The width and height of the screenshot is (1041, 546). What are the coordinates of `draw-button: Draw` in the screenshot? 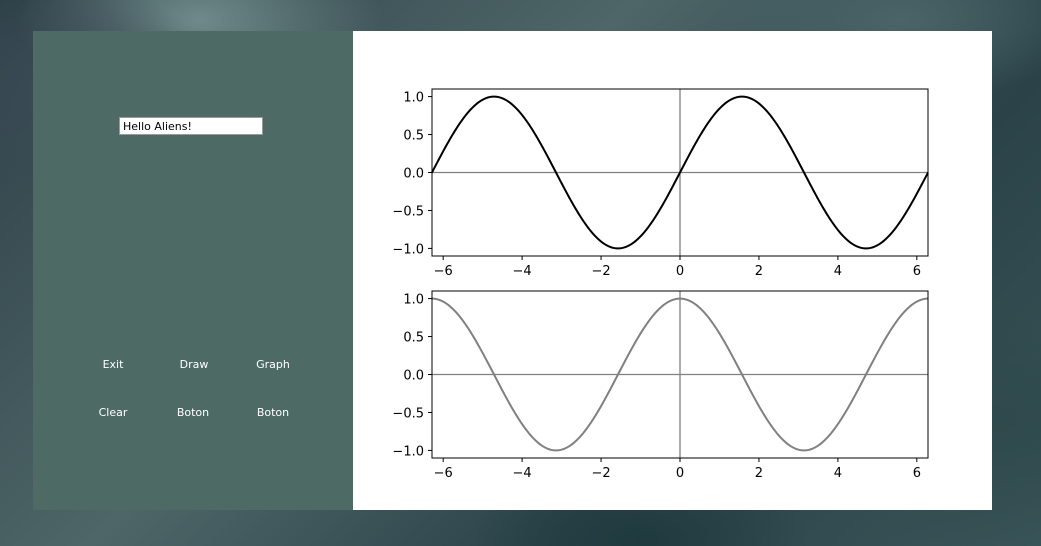 It's located at (194, 365).